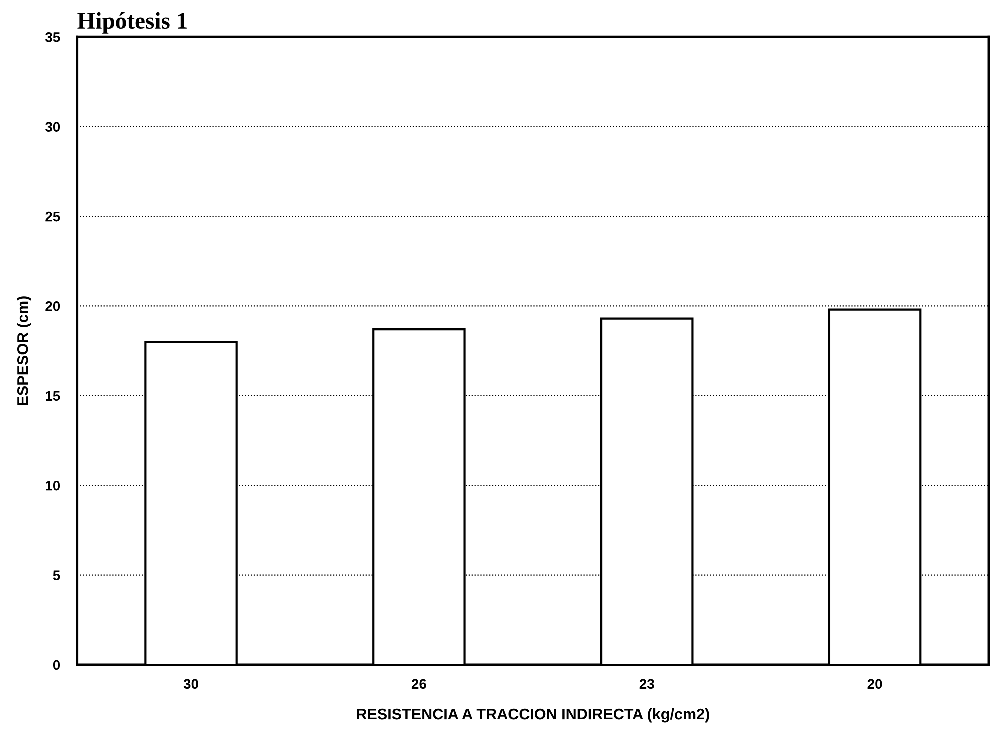 The image size is (991, 743). What do you see at coordinates (53, 217) in the screenshot?
I see `y-tick-label: 25` at bounding box center [53, 217].